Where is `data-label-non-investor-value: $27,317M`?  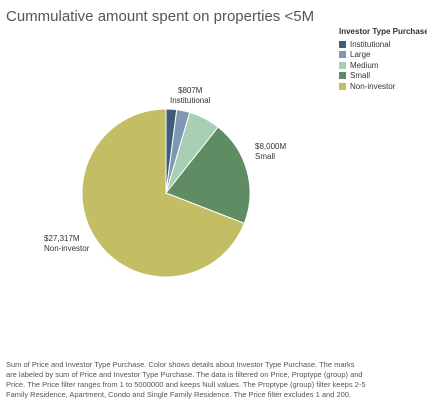
data-label-non-investor-value: $27,317M is located at coordinates (62, 238).